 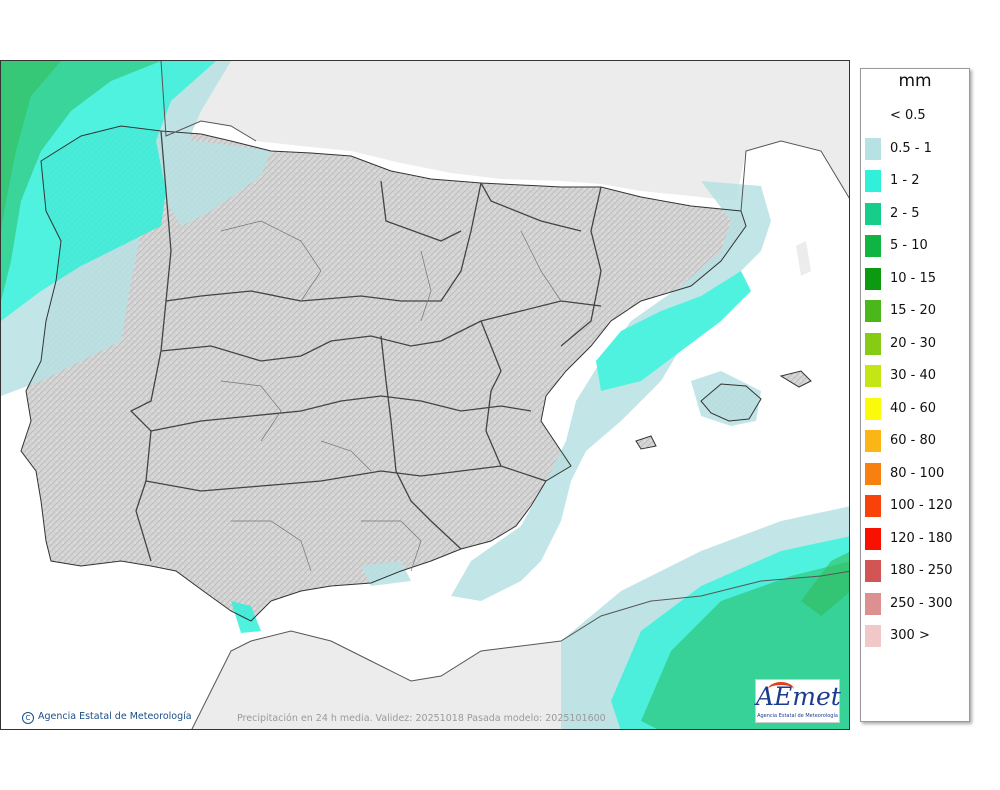 I want to click on menorca-land, so click(x=796, y=379).